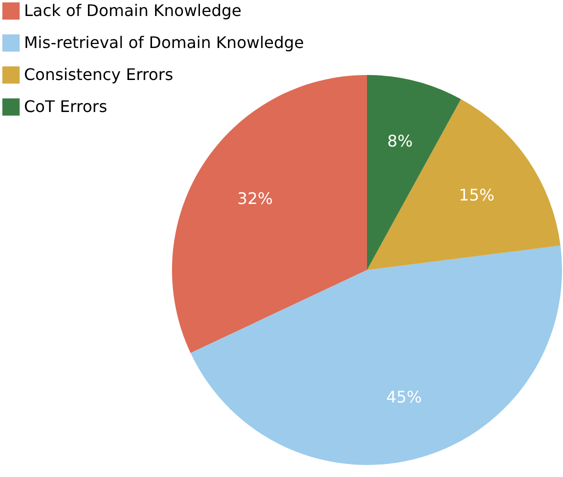 The image size is (563, 477). Describe the element at coordinates (400, 141) in the screenshot. I see `data-label: 8%` at that location.